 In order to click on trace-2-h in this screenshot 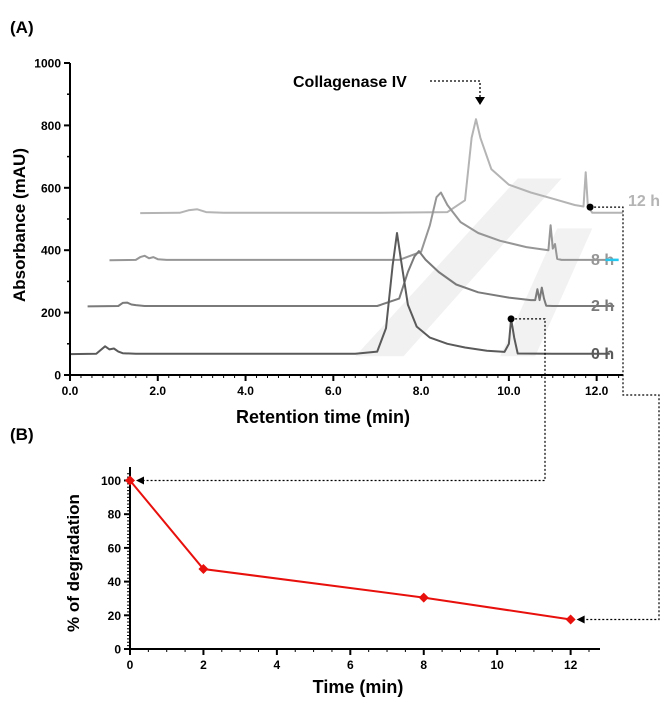, I will do `click(351, 279)`.